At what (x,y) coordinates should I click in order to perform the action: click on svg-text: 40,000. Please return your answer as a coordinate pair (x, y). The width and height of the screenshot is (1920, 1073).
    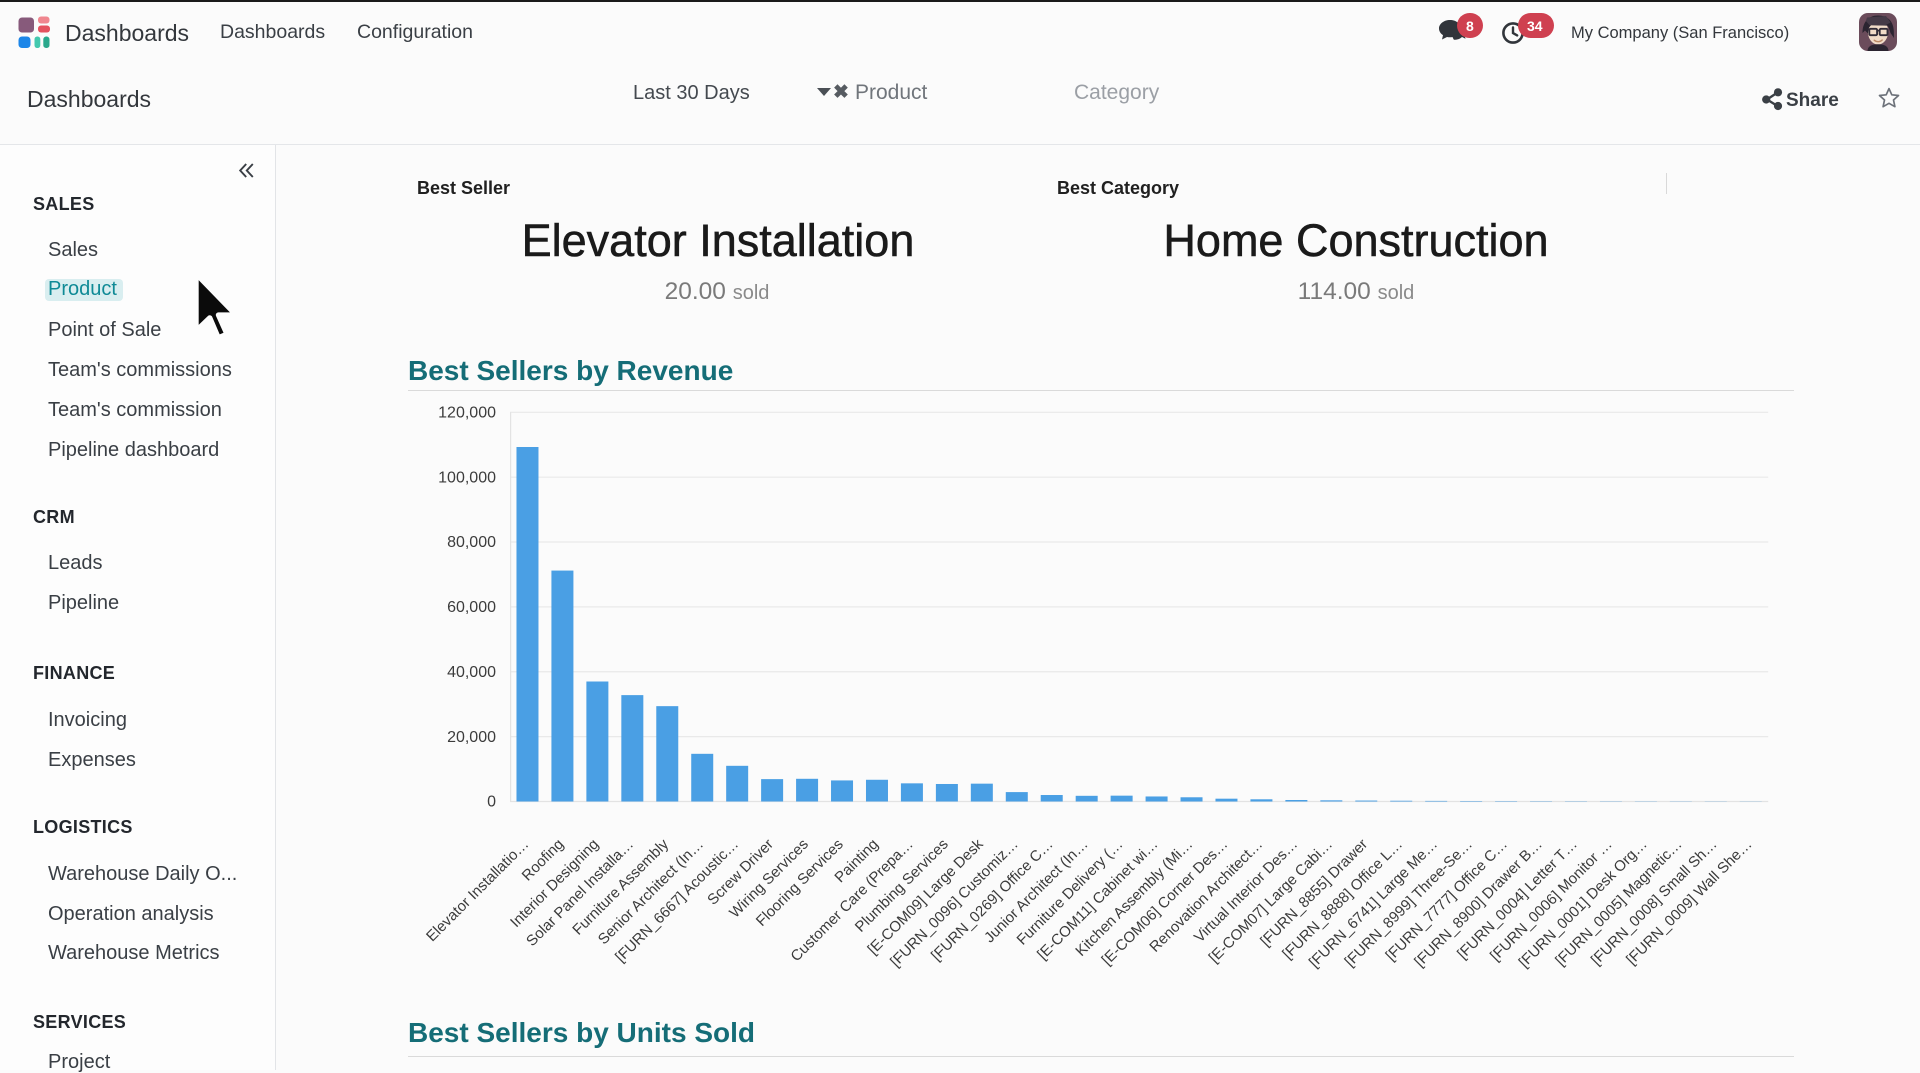
    Looking at the image, I should click on (471, 672).